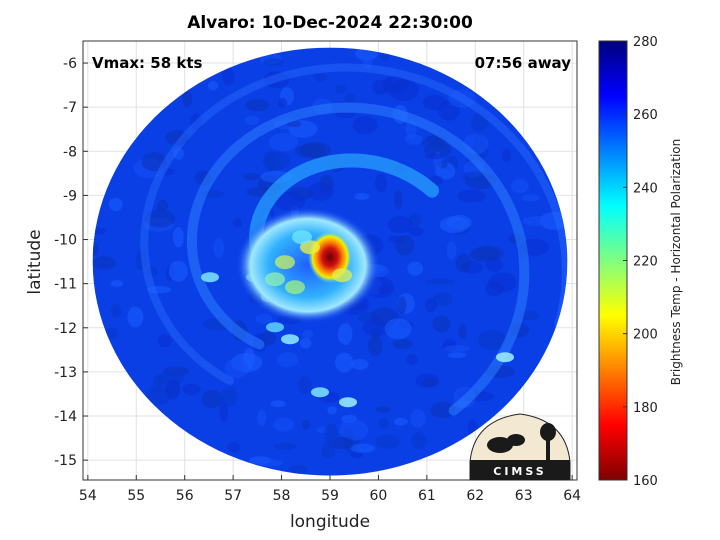  I want to click on y-tick-label: -6, so click(70, 64).